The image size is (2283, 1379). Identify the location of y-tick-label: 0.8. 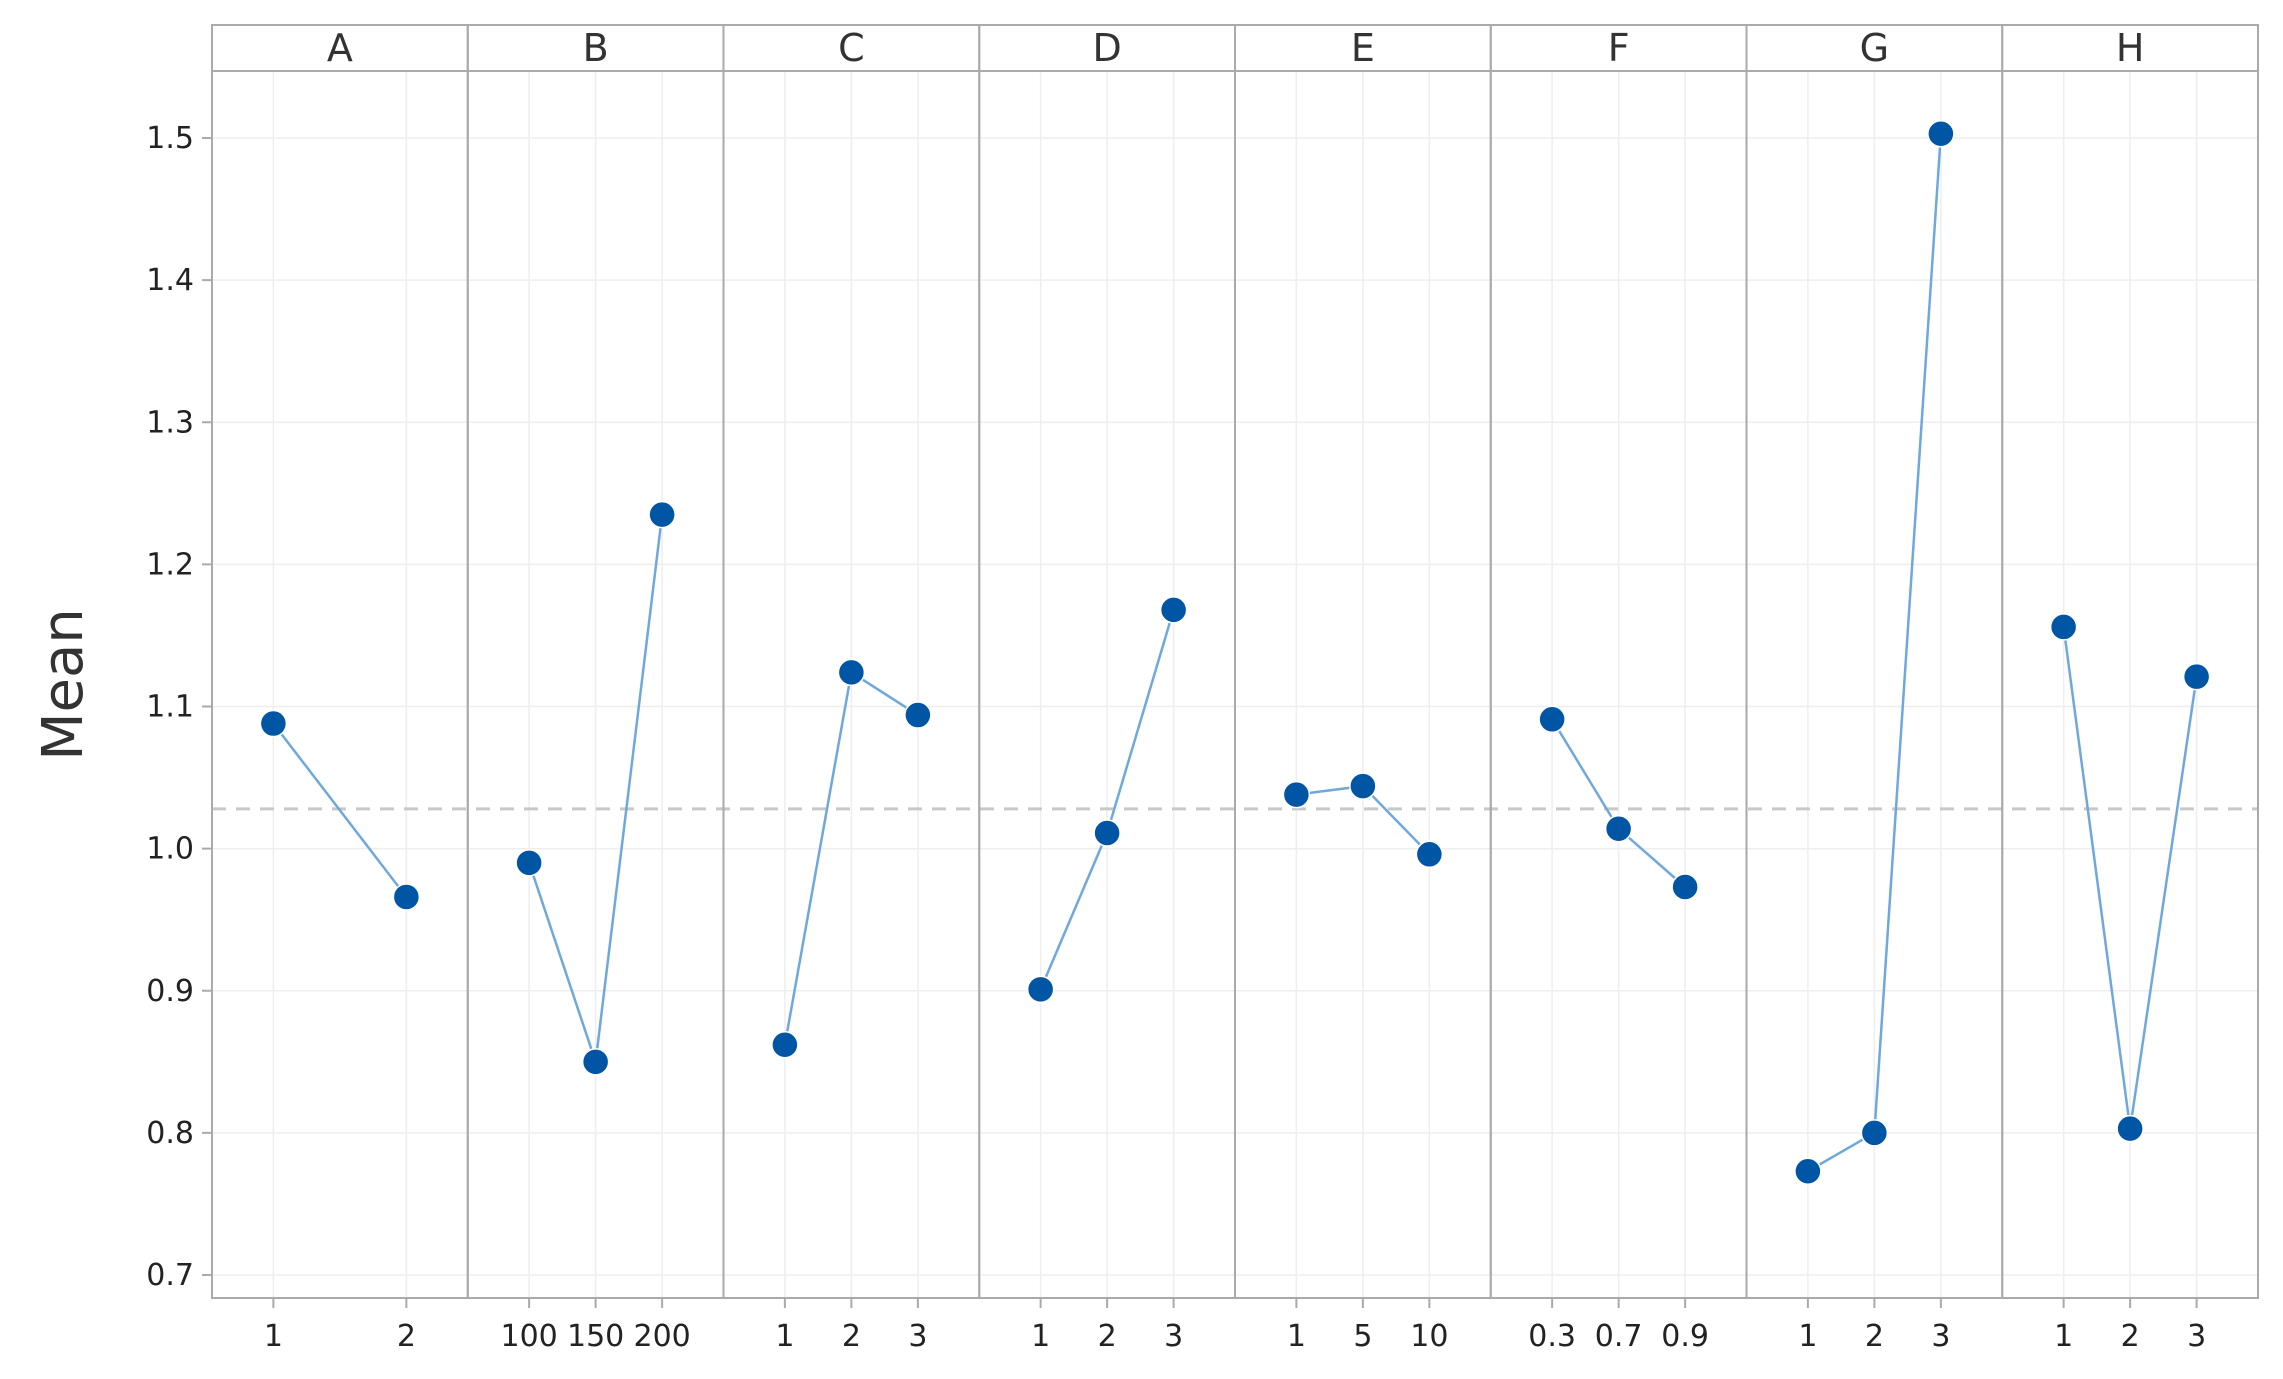
(170, 1133).